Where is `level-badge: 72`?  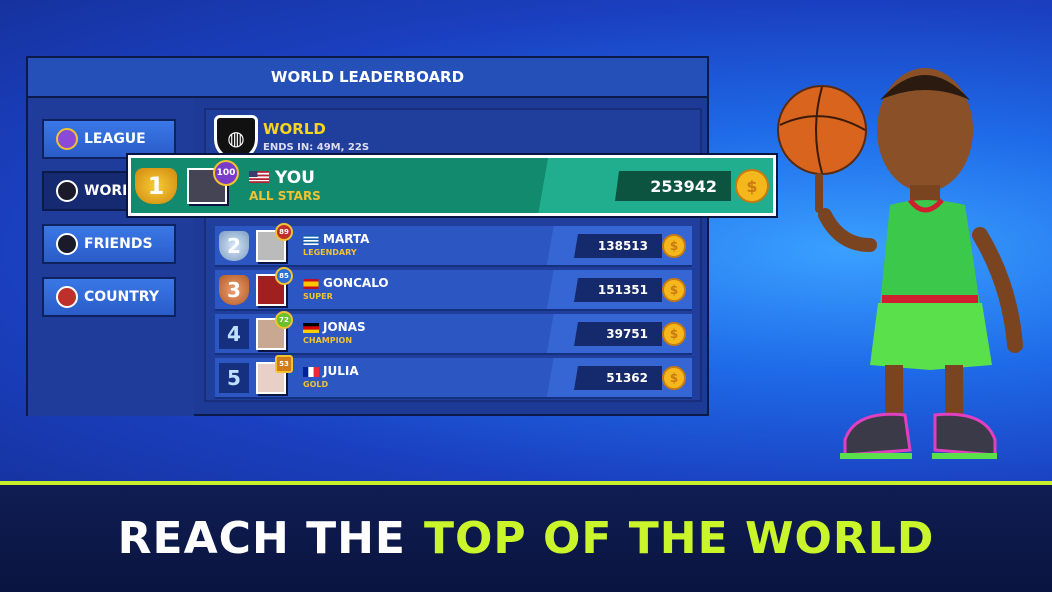
level-badge: 72 is located at coordinates (284, 320).